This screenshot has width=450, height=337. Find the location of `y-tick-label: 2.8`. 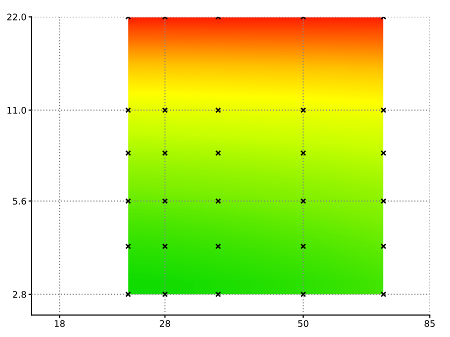

y-tick-label: 2.8 is located at coordinates (19, 294).